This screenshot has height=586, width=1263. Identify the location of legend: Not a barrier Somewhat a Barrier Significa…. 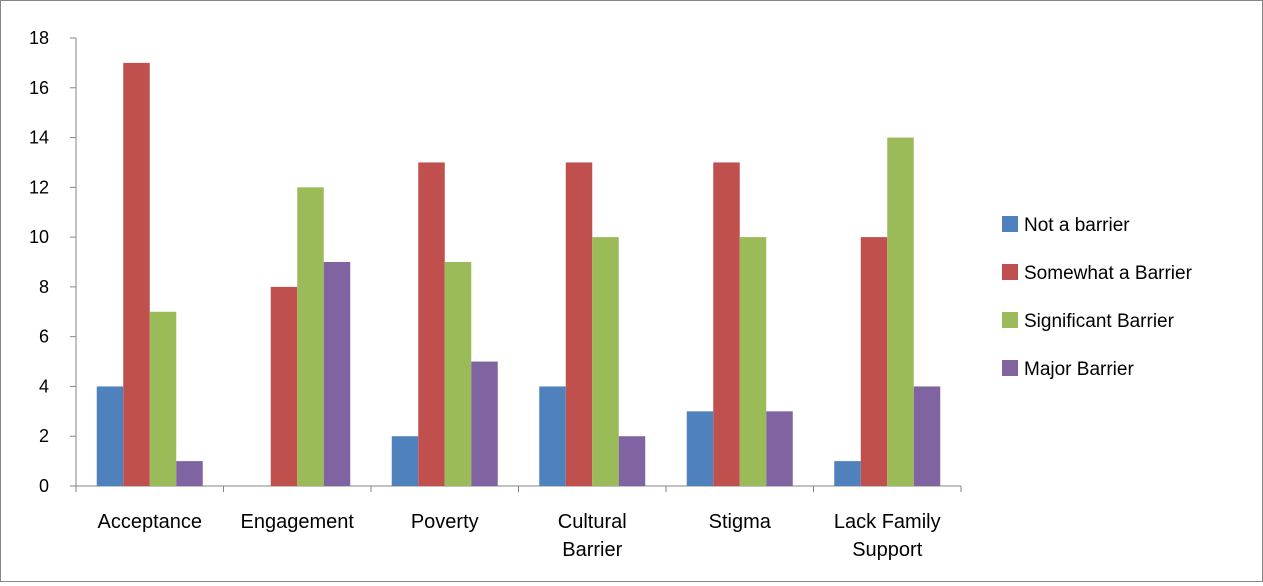
(1097, 297).